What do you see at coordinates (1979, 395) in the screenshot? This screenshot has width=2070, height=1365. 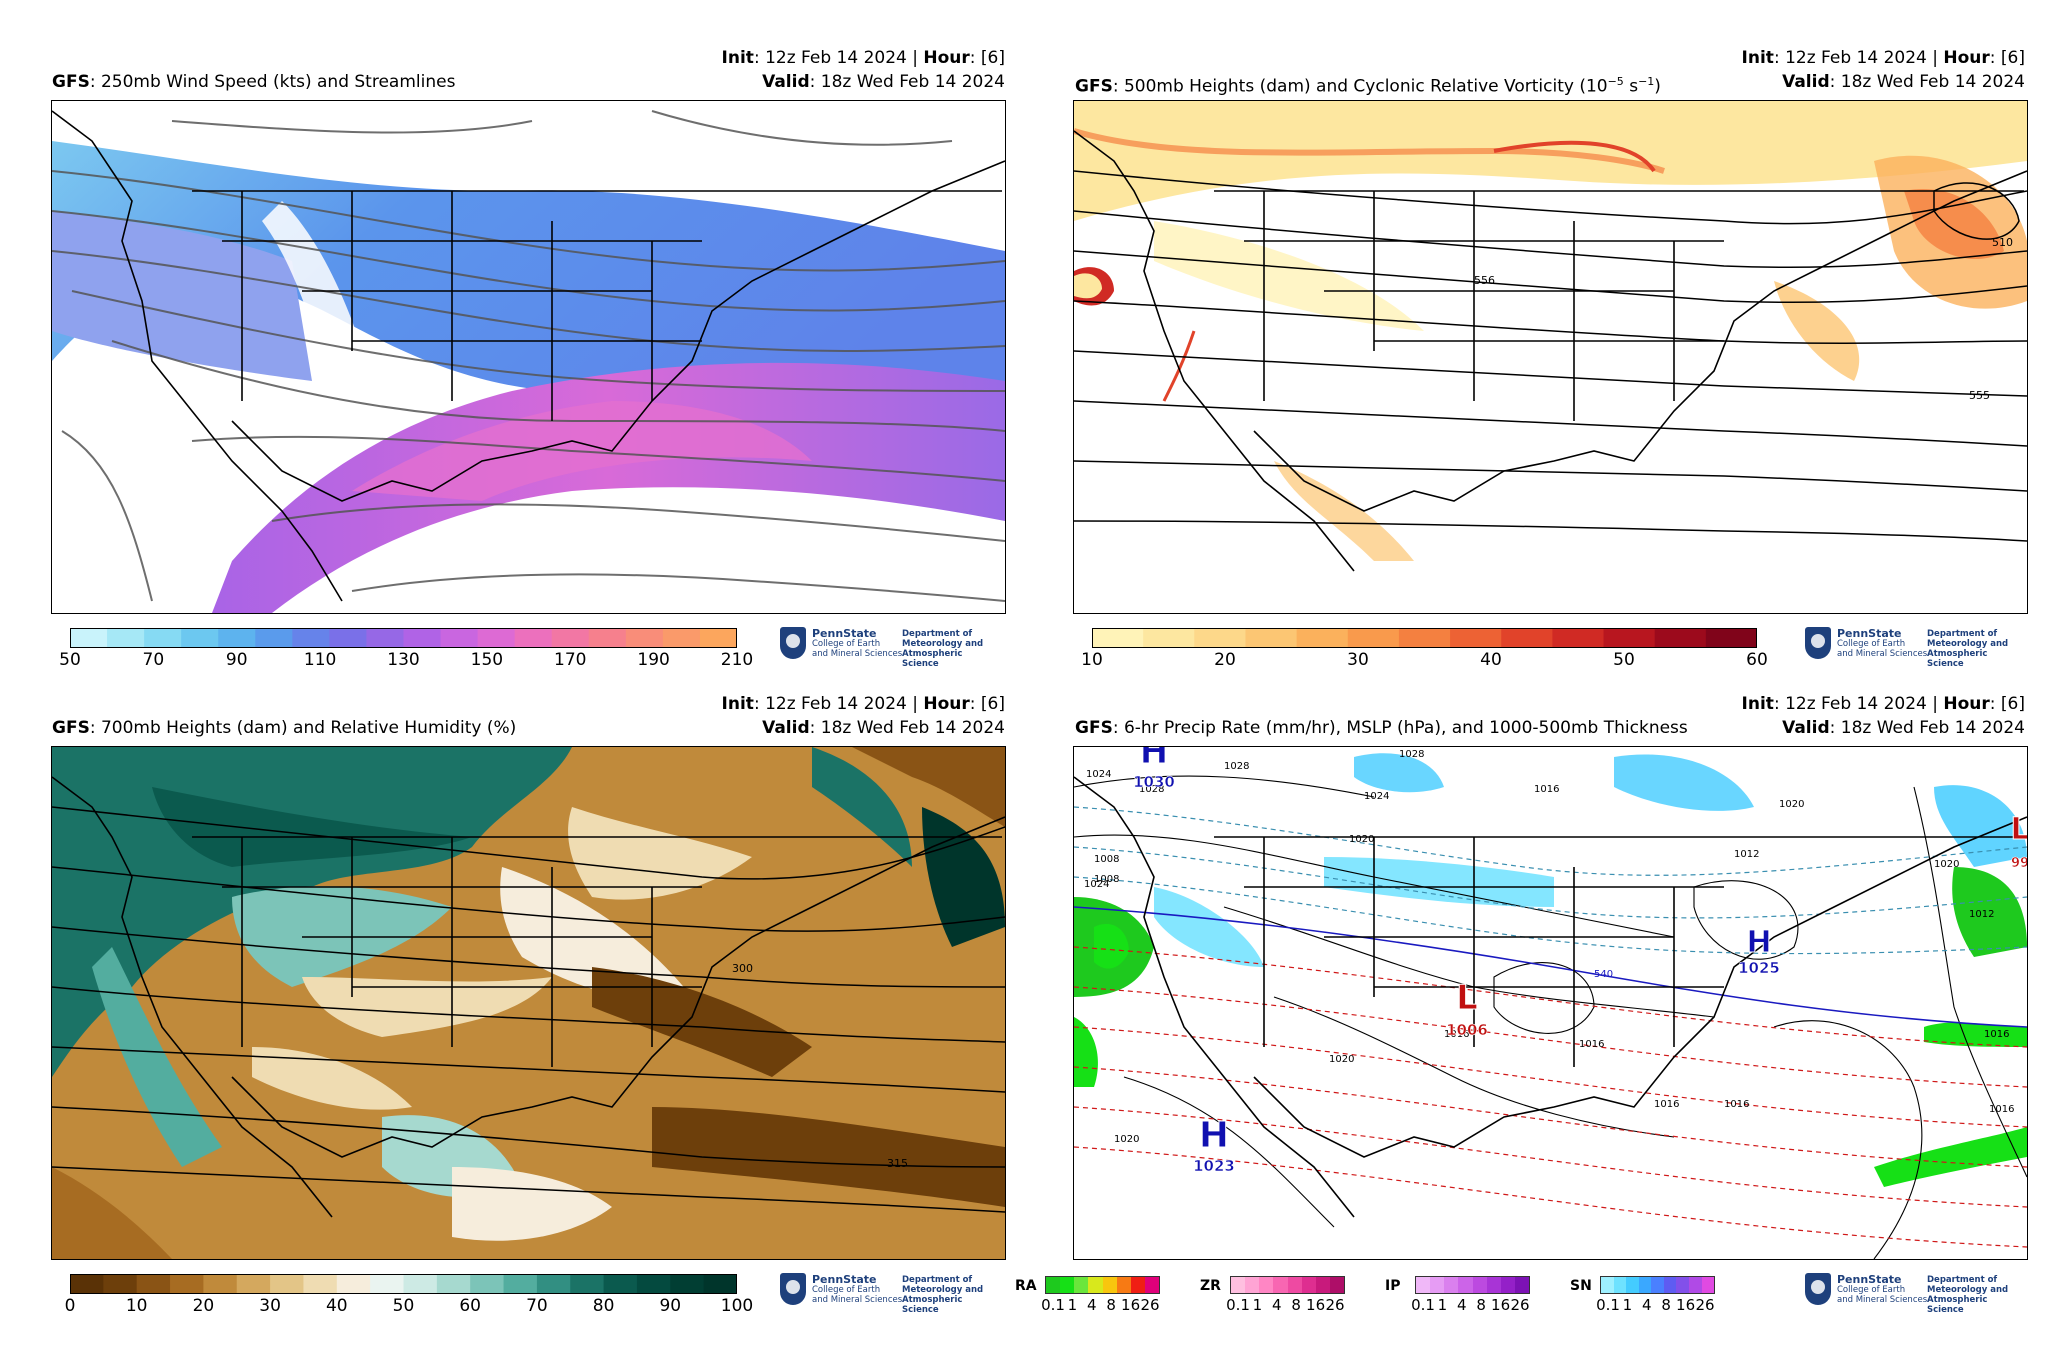 I see `contour-label: 555` at bounding box center [1979, 395].